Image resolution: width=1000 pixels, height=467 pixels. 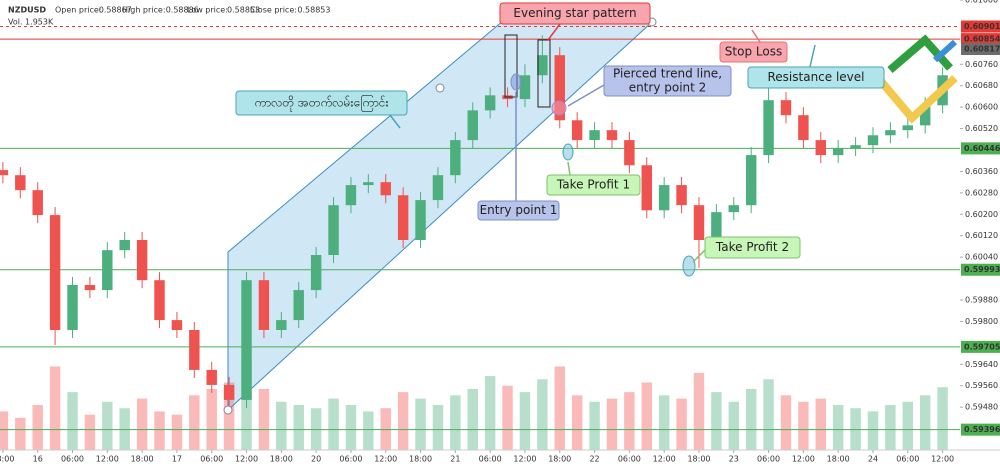 What do you see at coordinates (873, 459) in the screenshot?
I see `x-tick-label: 24` at bounding box center [873, 459].